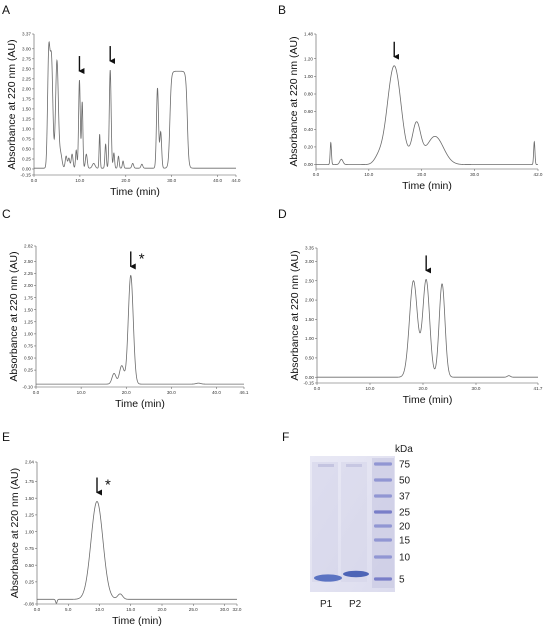 The image size is (550, 626). Describe the element at coordinates (193, 609) in the screenshot. I see `x-tick-label-e: 25.0` at that location.